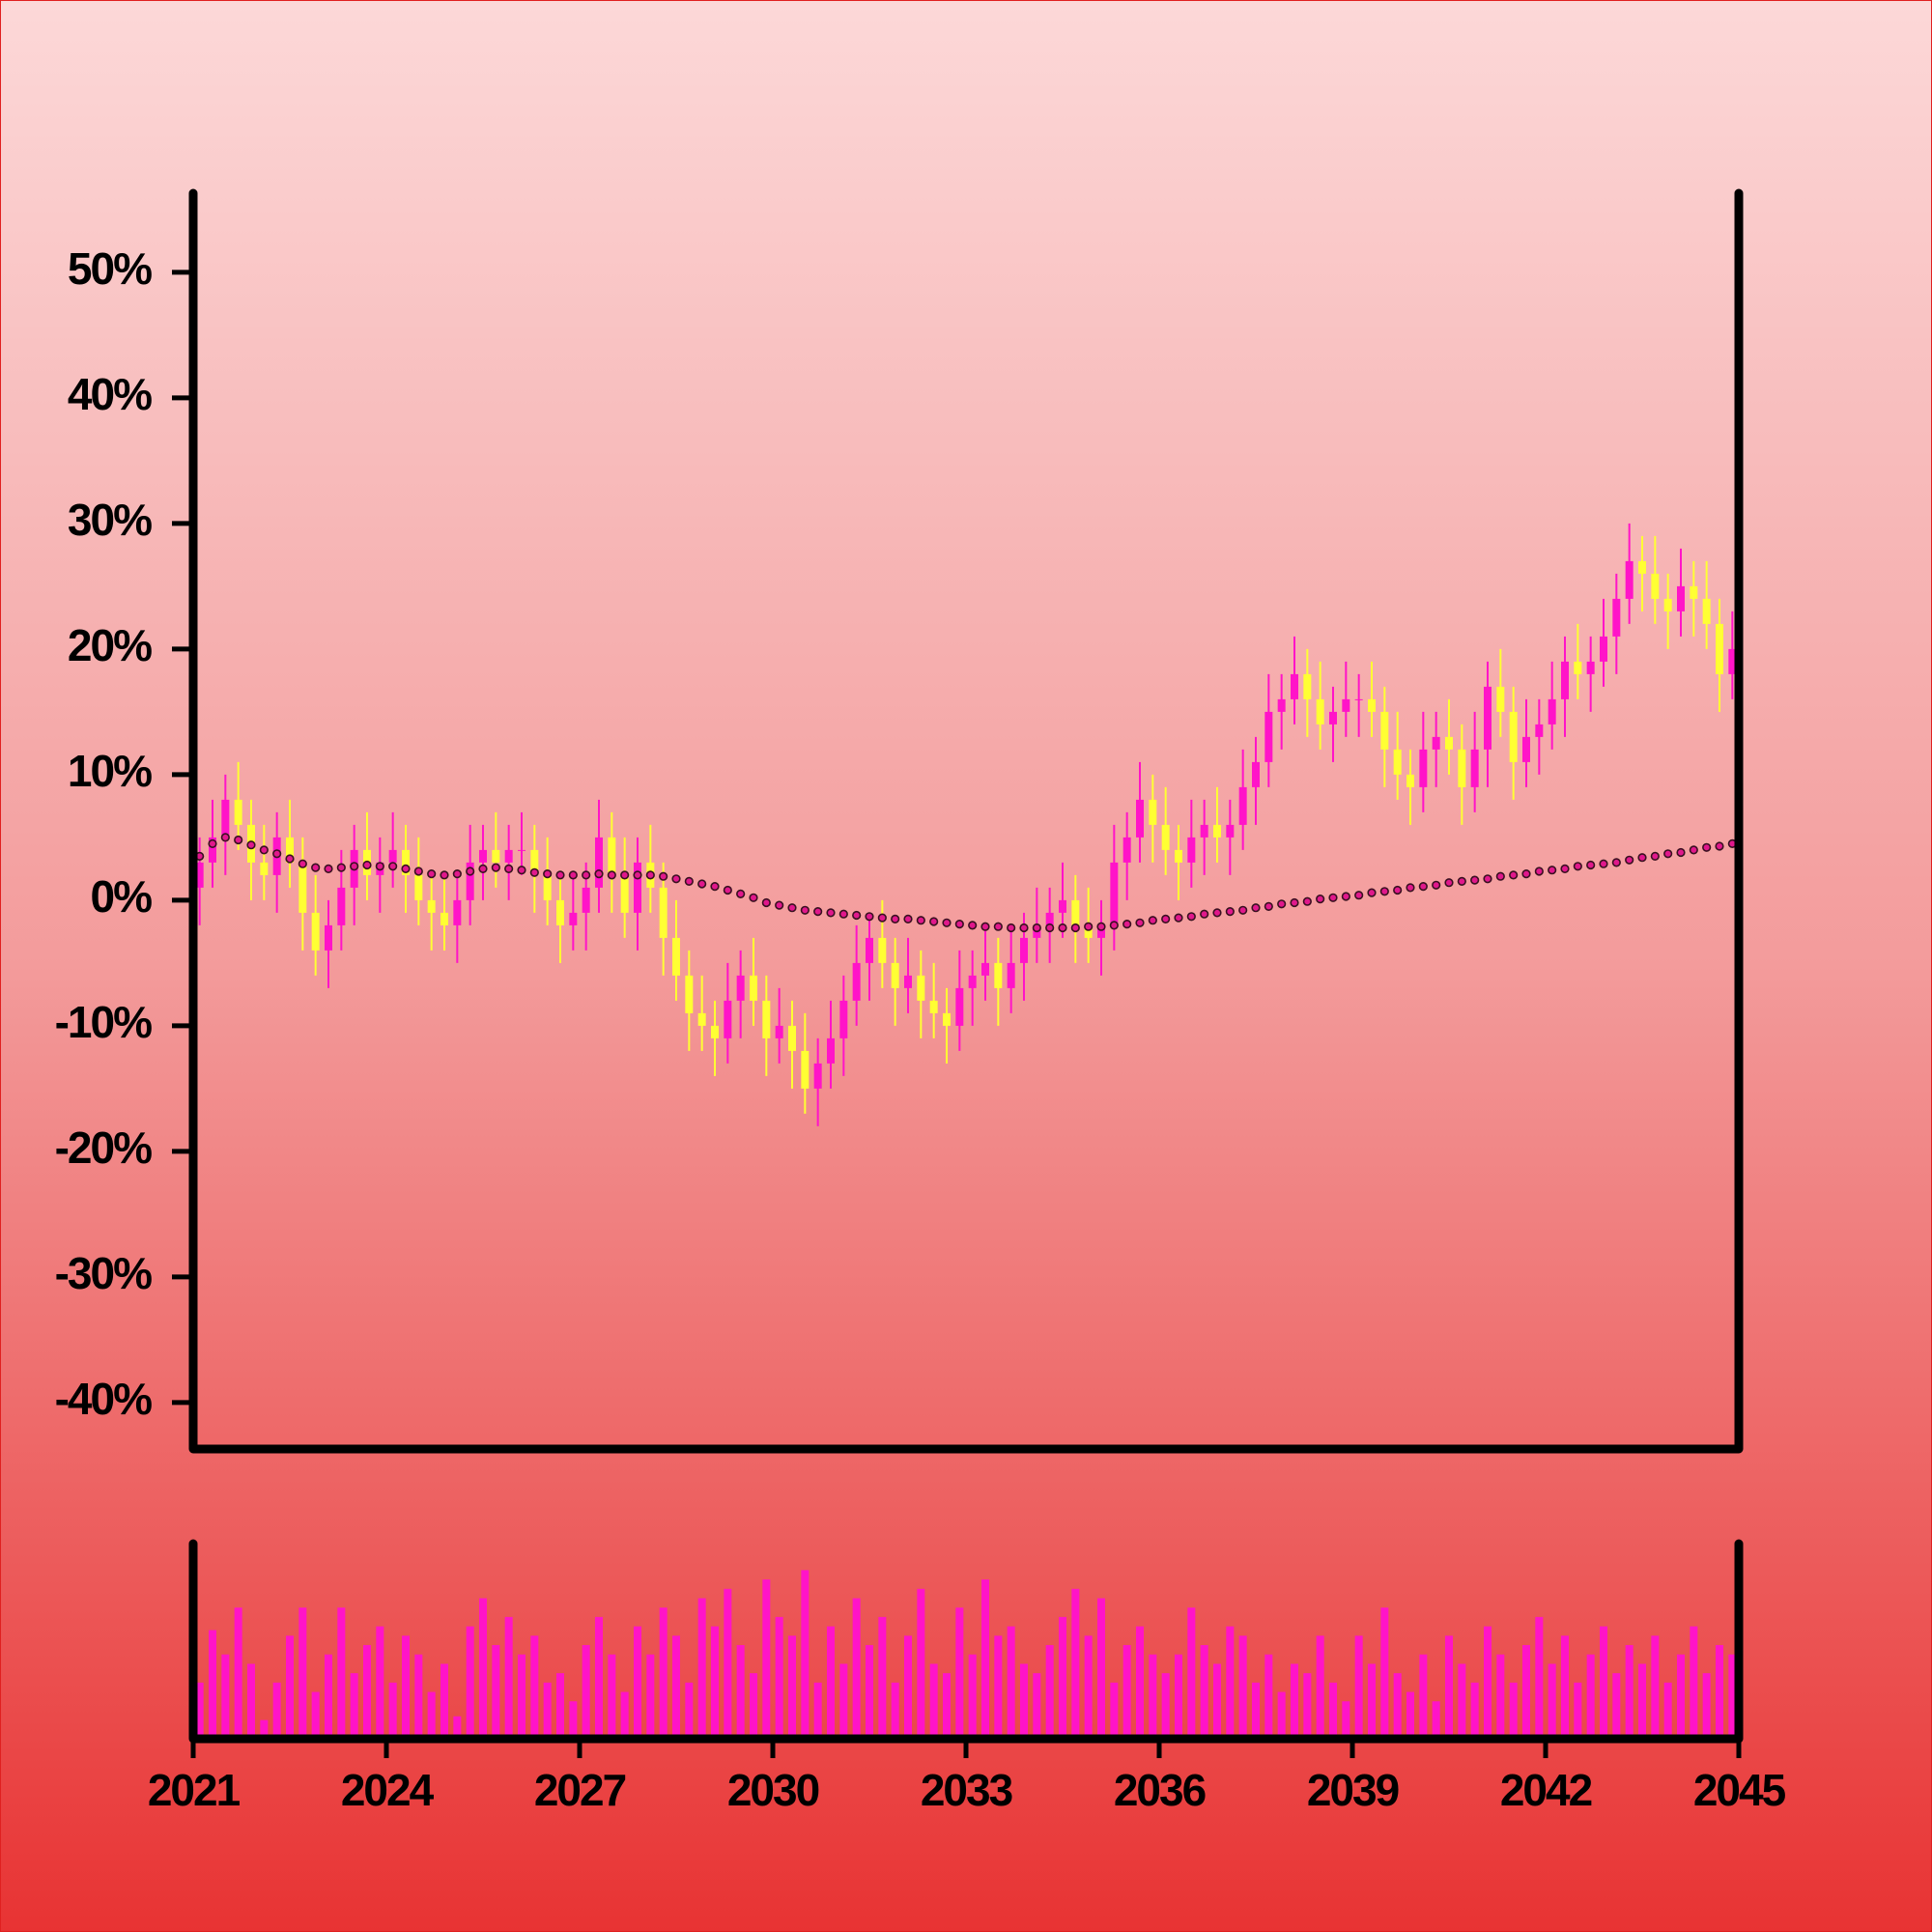 The width and height of the screenshot is (1932, 1932). Describe the element at coordinates (580, 1790) in the screenshot. I see `x-tick-label: 2027` at that location.